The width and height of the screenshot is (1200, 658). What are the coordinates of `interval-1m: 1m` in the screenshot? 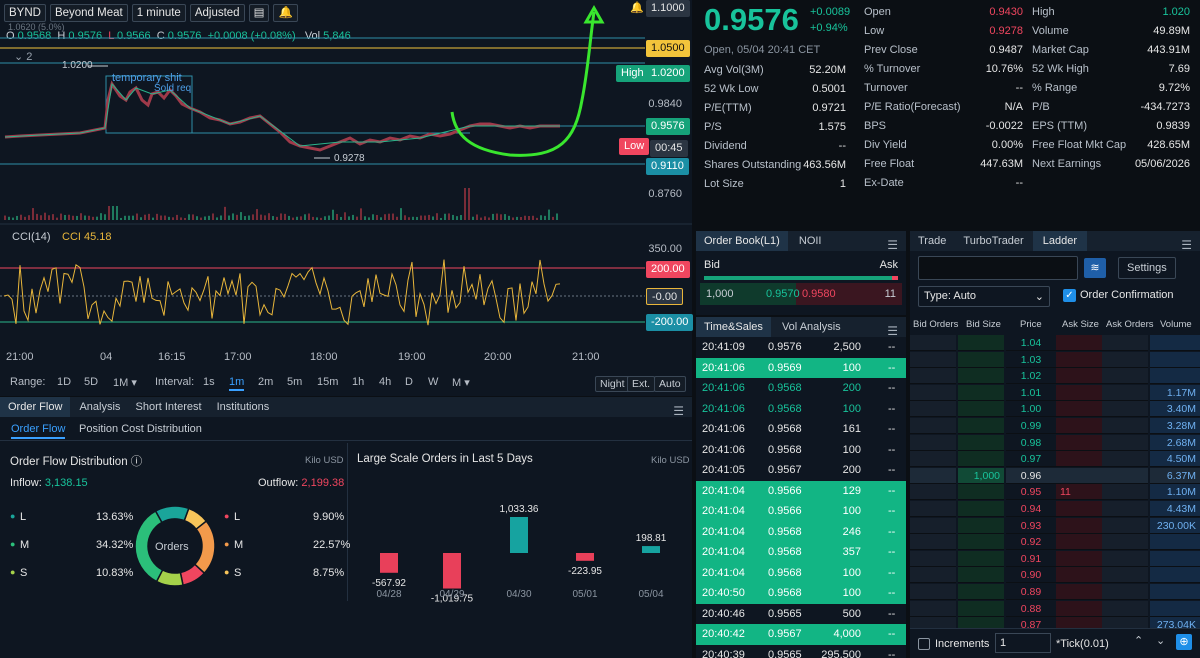 It's located at (237, 383).